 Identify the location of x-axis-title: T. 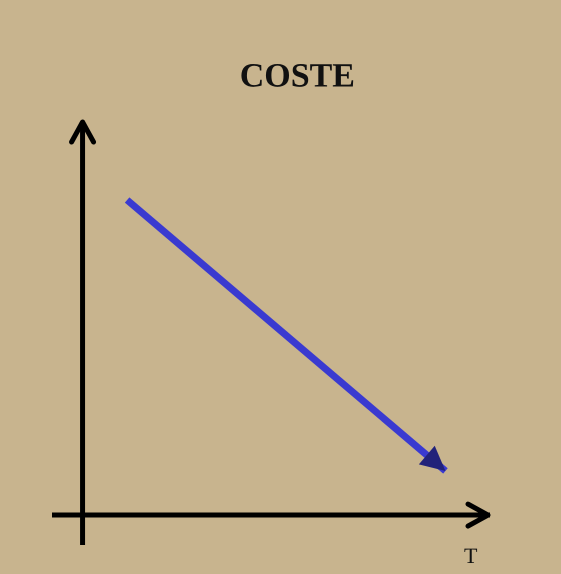
(471, 555).